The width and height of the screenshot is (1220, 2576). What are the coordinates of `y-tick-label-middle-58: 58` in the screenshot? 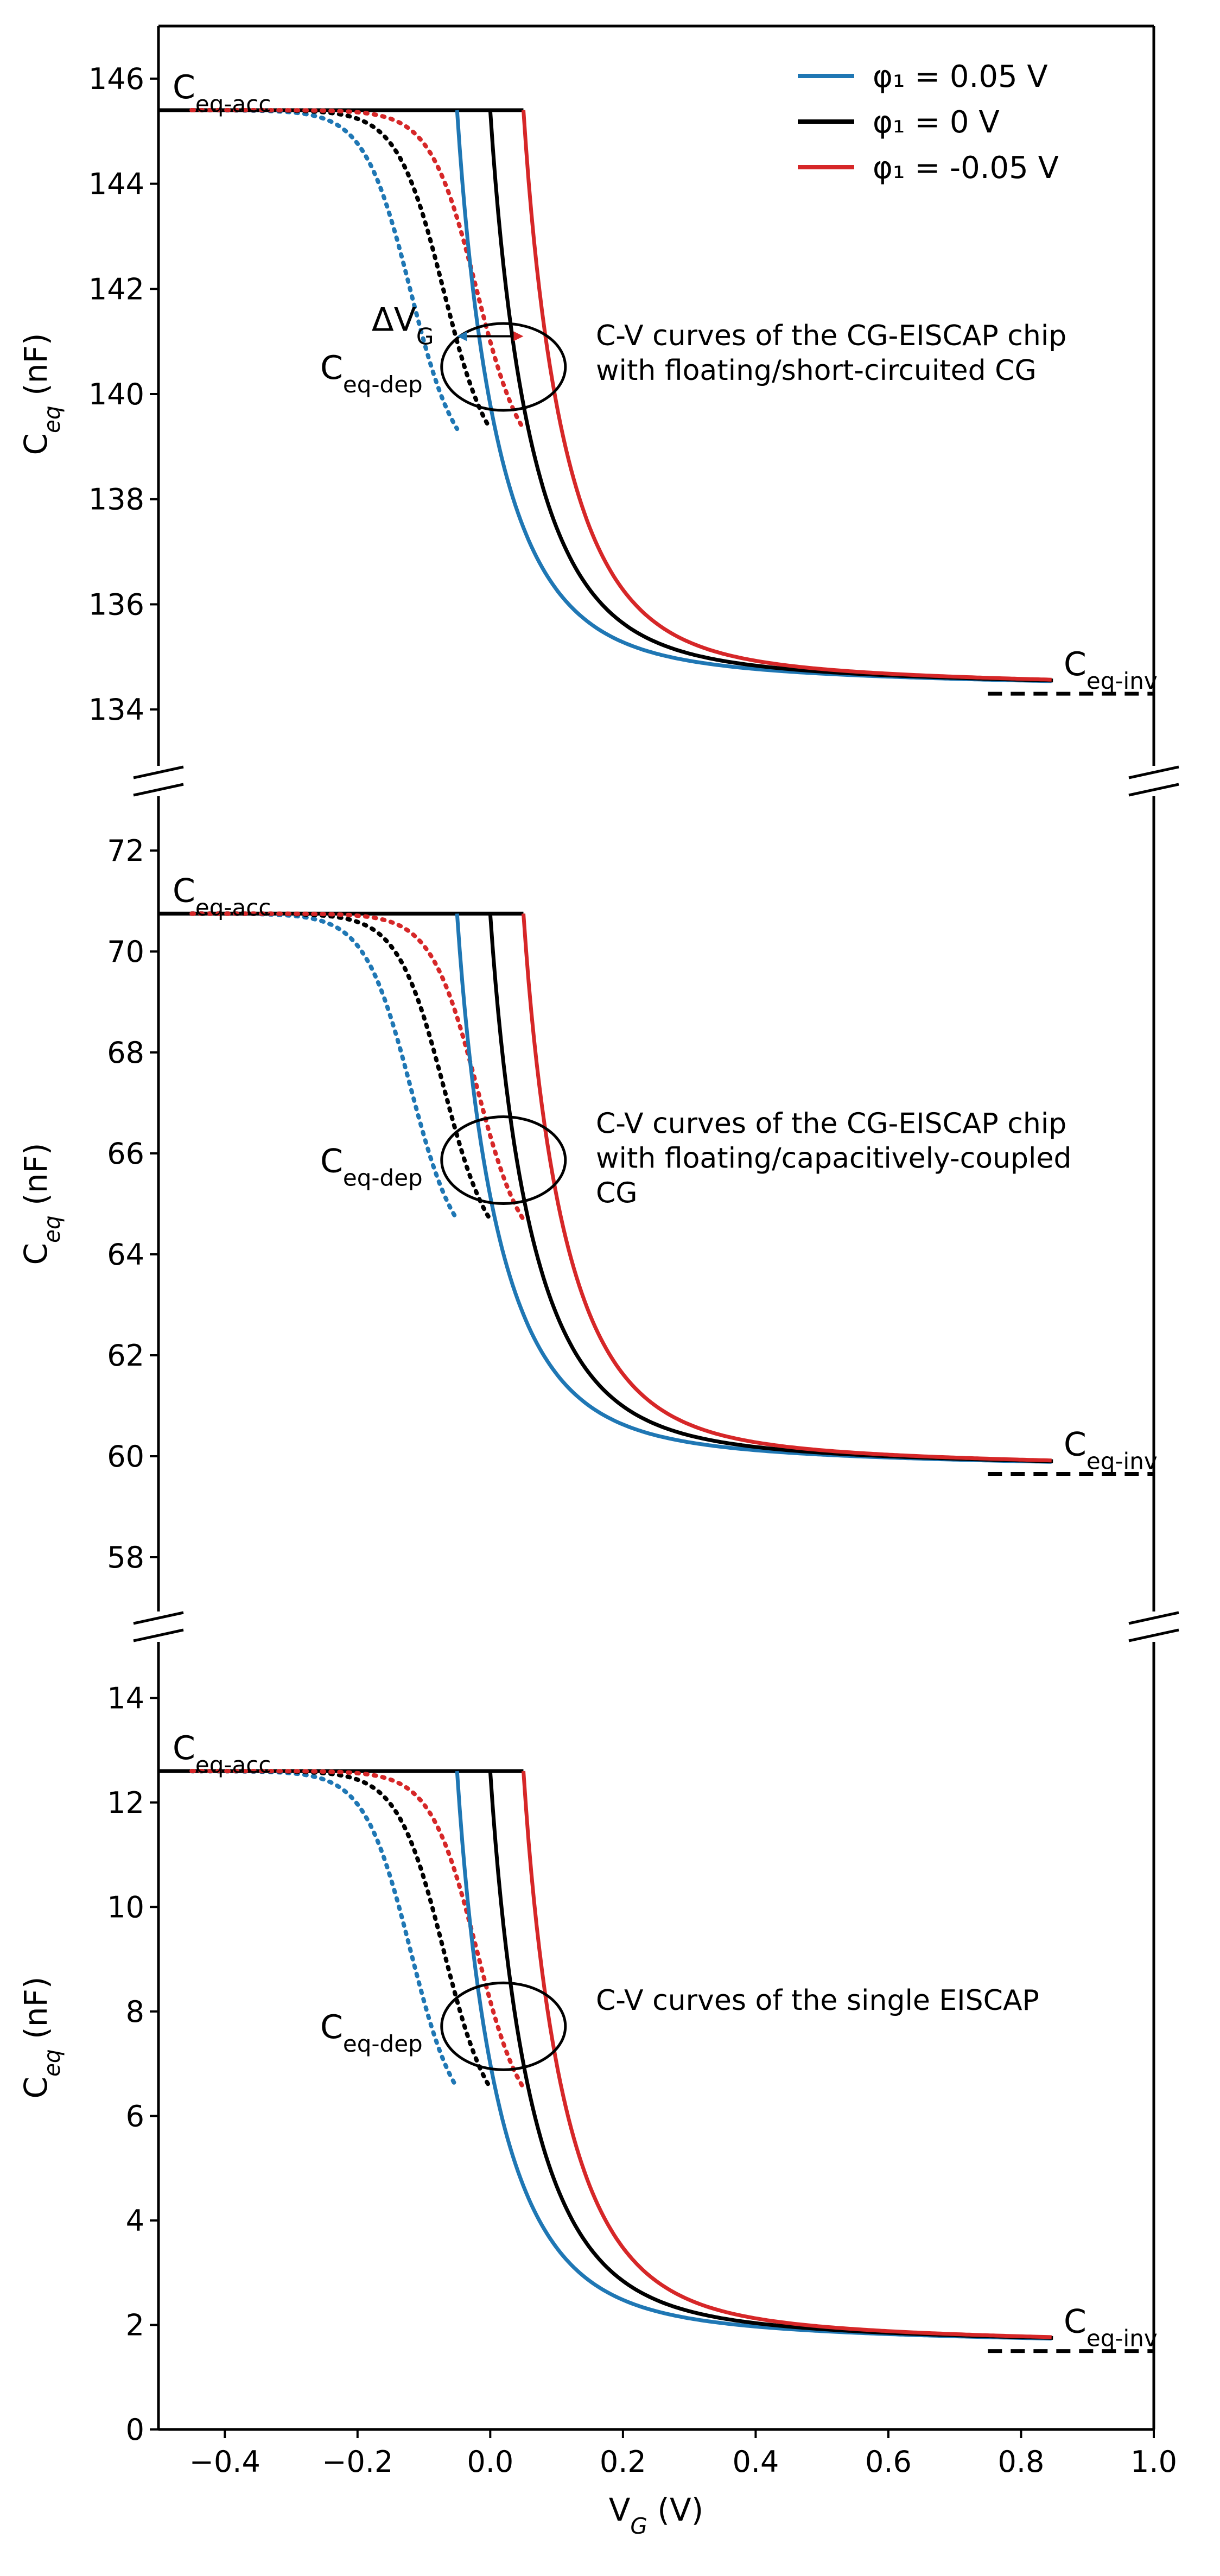 It's located at (125, 1558).